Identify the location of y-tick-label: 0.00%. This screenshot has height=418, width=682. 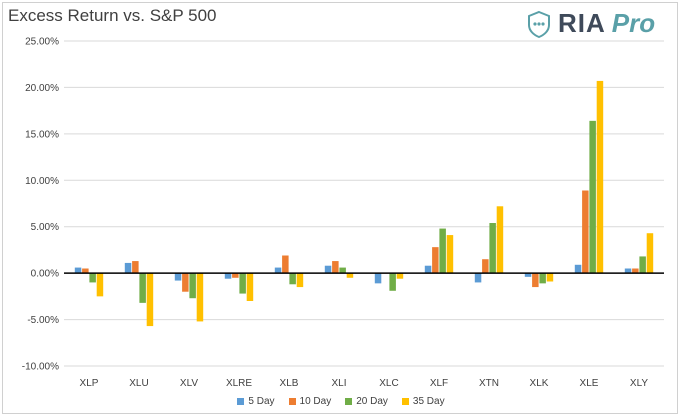
(45, 274).